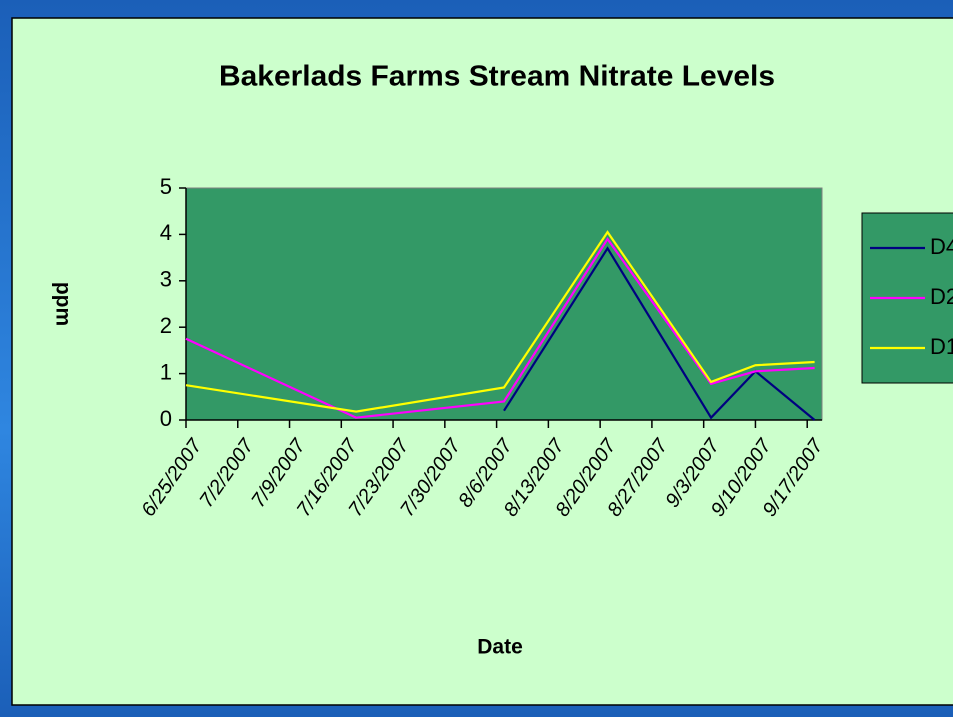 This screenshot has height=717, width=953. I want to click on y-tick-label: 0, so click(166, 418).